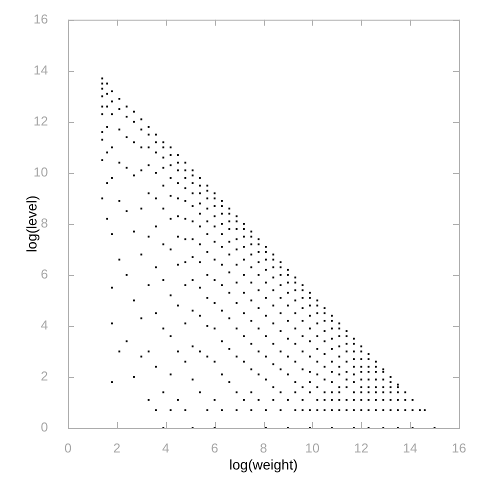 This screenshot has width=480, height=480. Describe the element at coordinates (264, 448) in the screenshot. I see `x-tick-label: 8` at that location.